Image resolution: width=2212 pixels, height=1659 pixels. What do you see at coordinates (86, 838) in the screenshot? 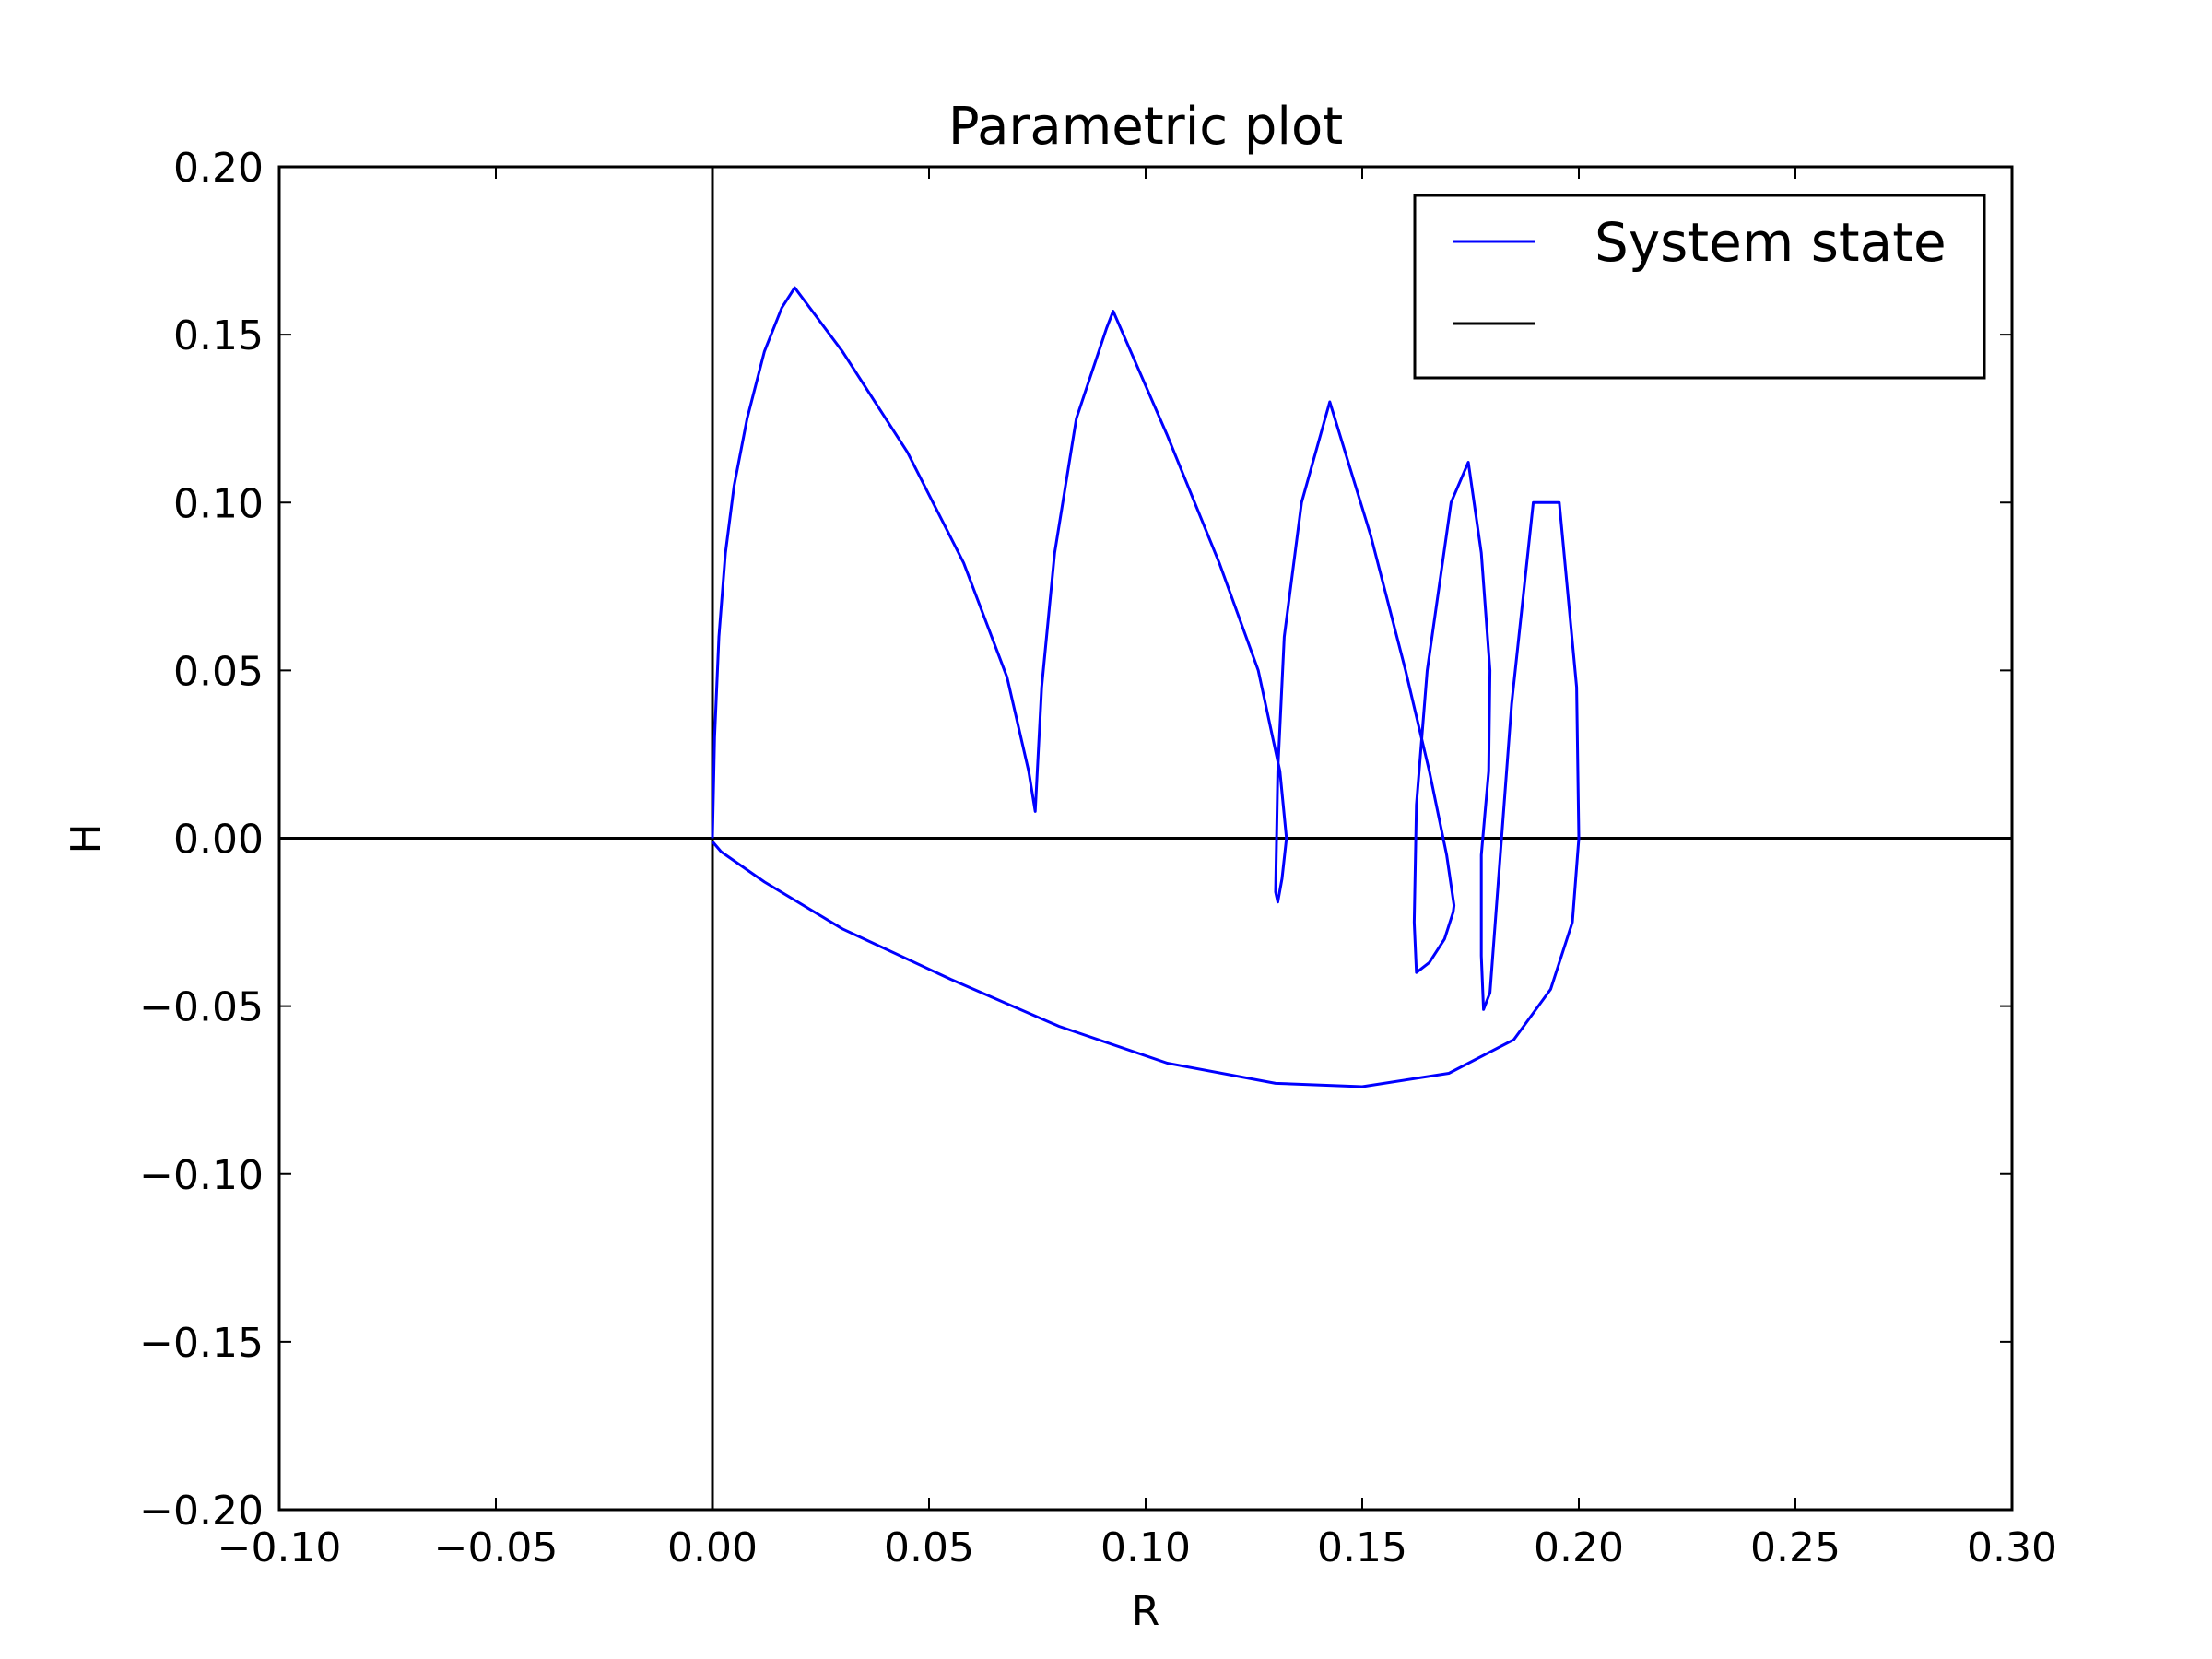
I see `y-axis-label: H` at bounding box center [86, 838].